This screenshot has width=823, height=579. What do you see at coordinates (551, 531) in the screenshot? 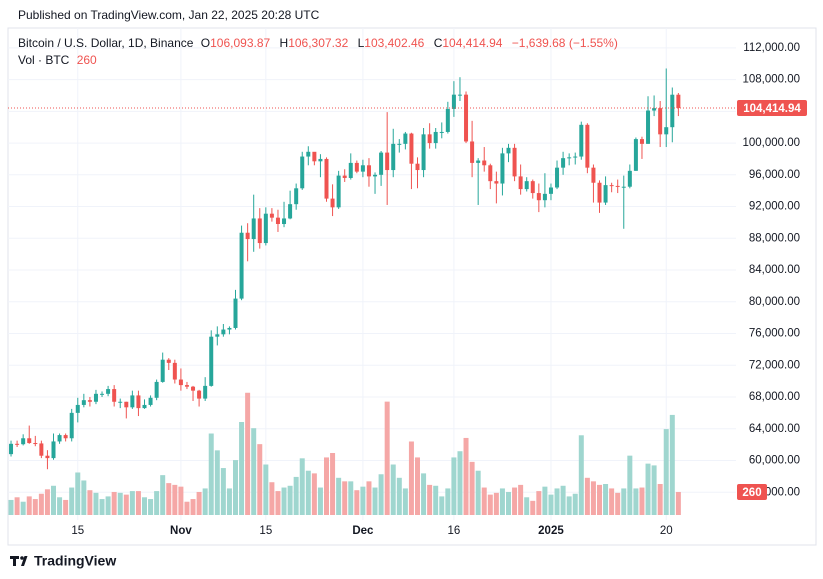
I see `x-tick-label: 2025` at bounding box center [551, 531].